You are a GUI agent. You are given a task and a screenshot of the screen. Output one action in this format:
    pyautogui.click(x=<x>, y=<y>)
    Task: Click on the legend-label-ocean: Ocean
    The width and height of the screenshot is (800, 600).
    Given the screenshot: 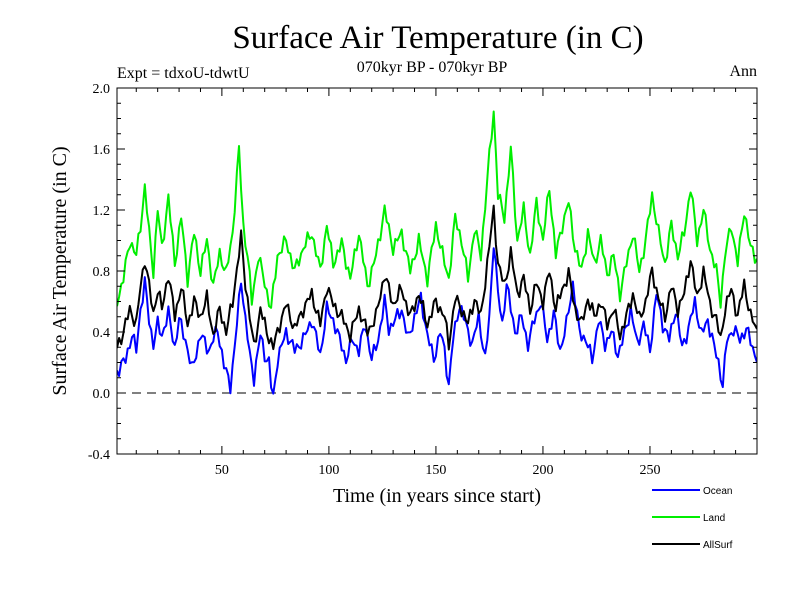 What is the action you would take?
    pyautogui.click(x=717, y=491)
    